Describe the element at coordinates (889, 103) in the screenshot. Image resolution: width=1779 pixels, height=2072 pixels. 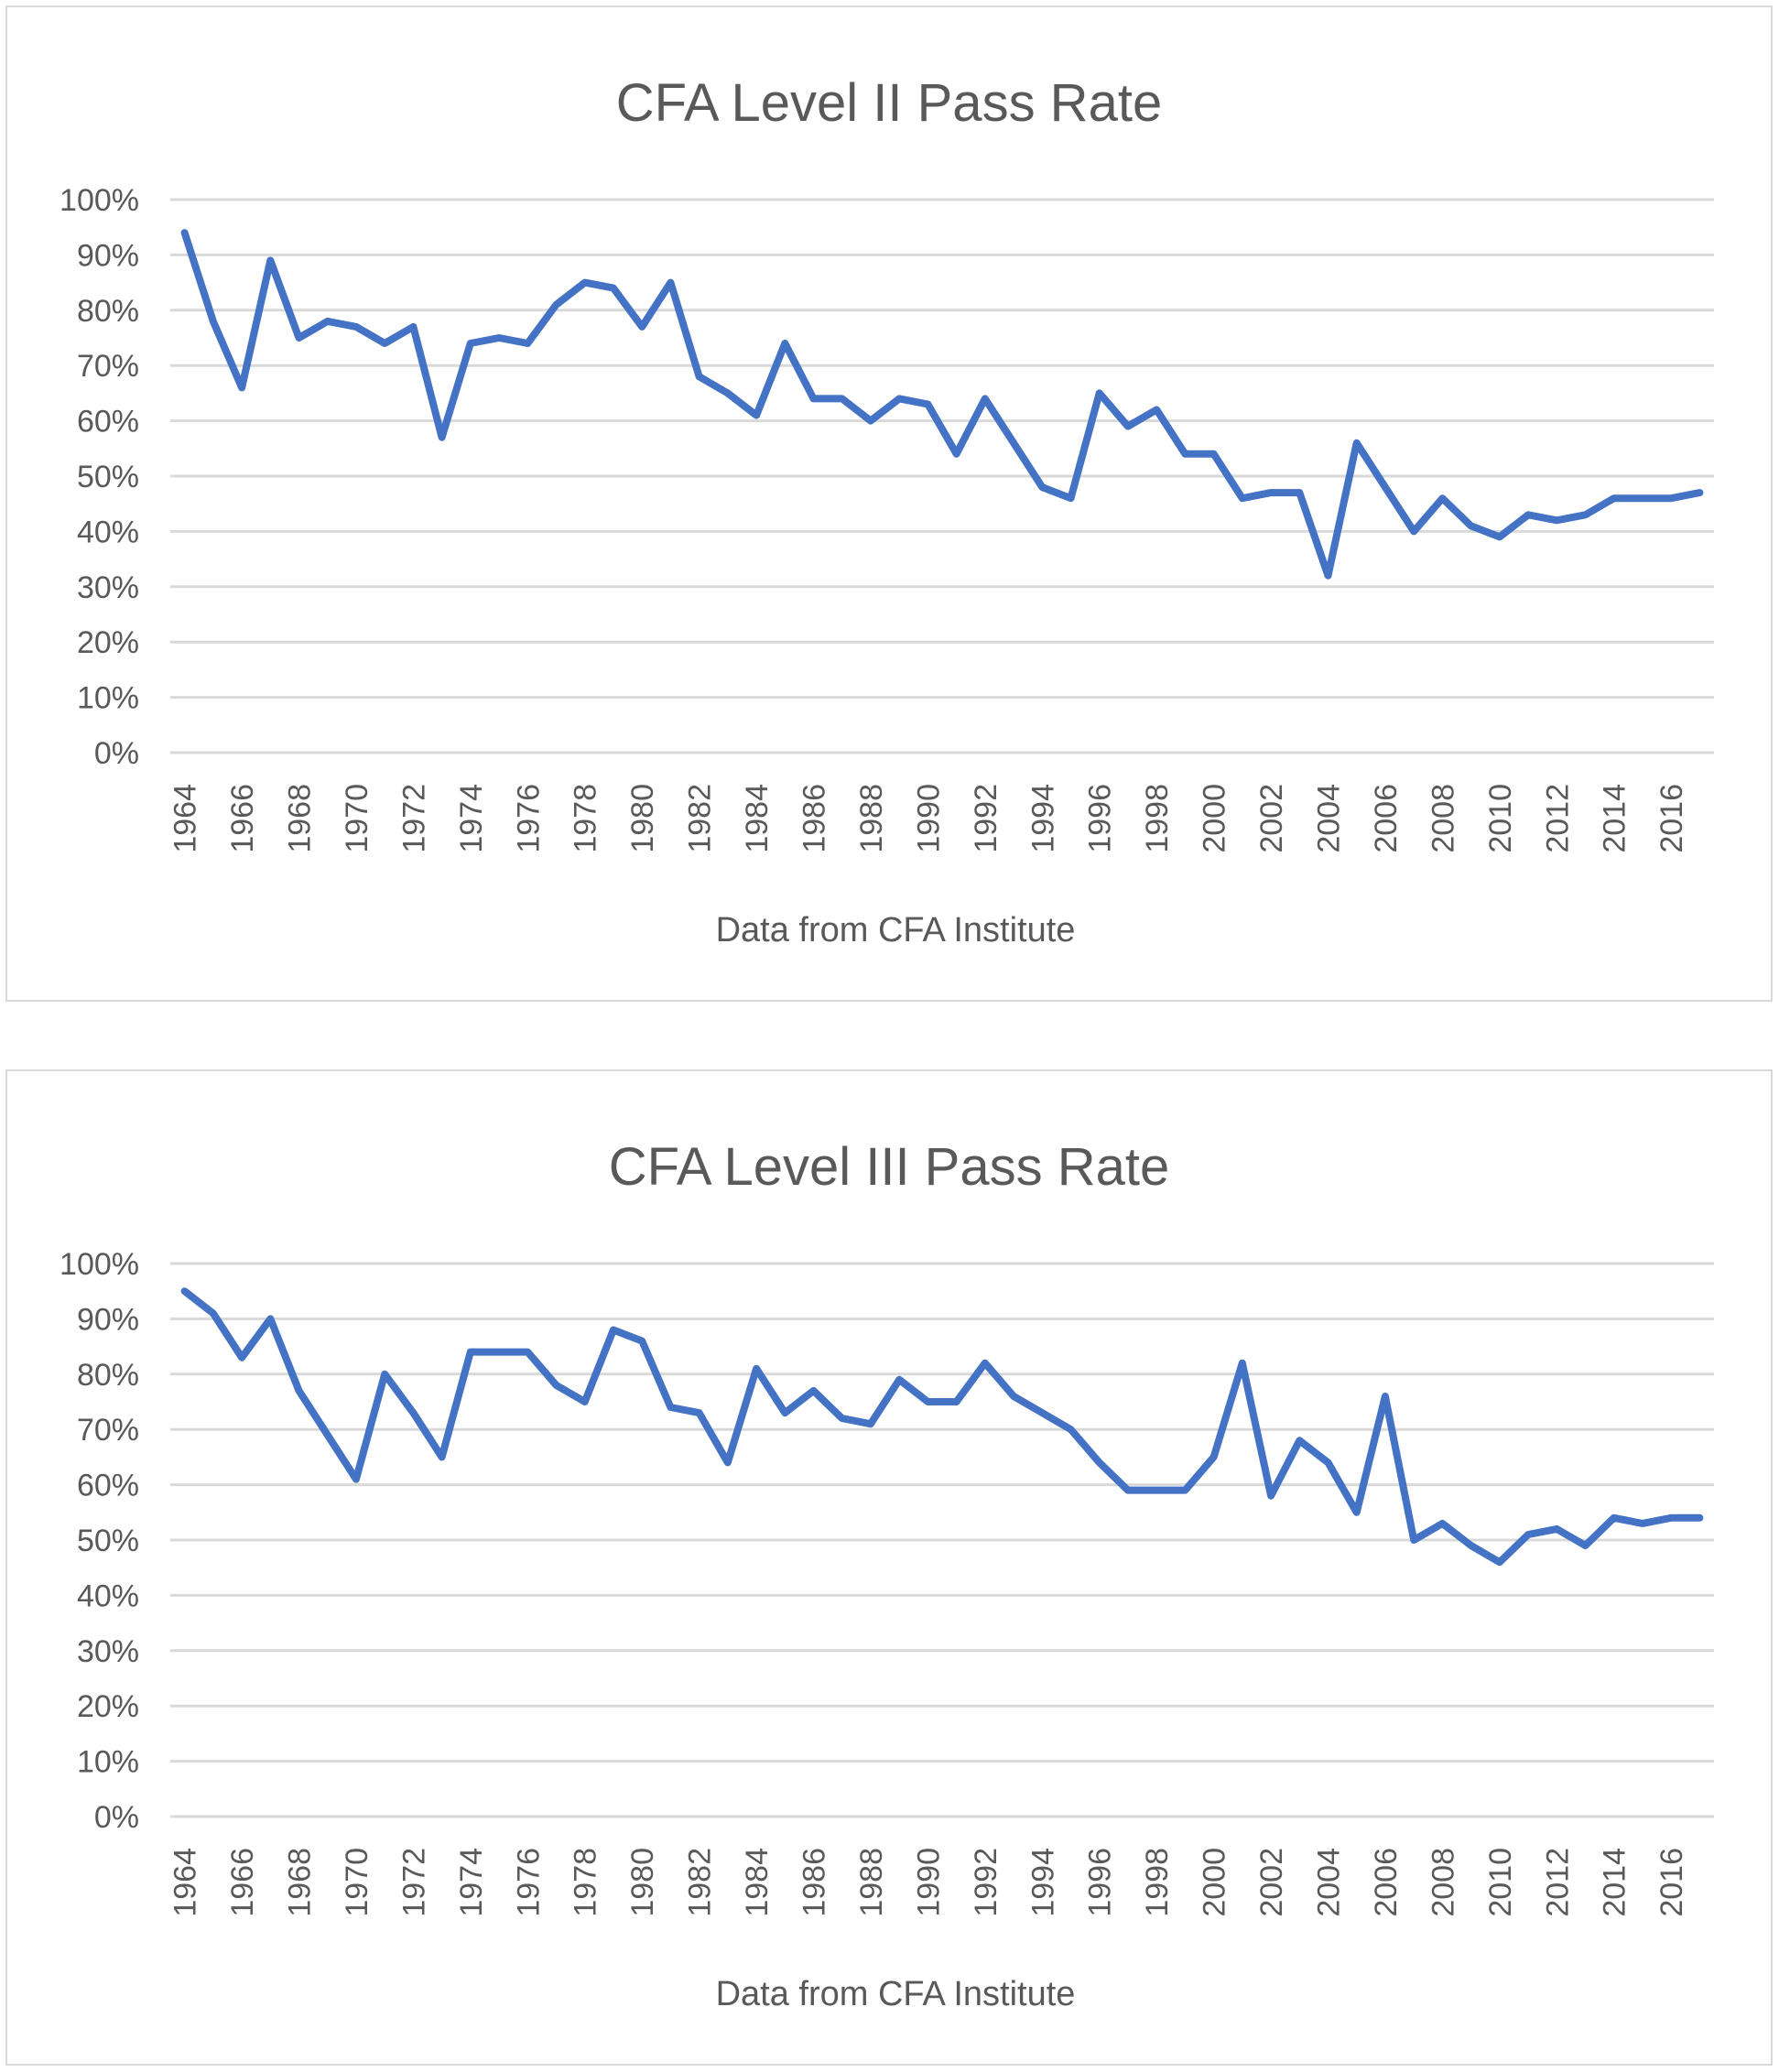
I see `chart-title: CFA Level II Pass Rate` at that location.